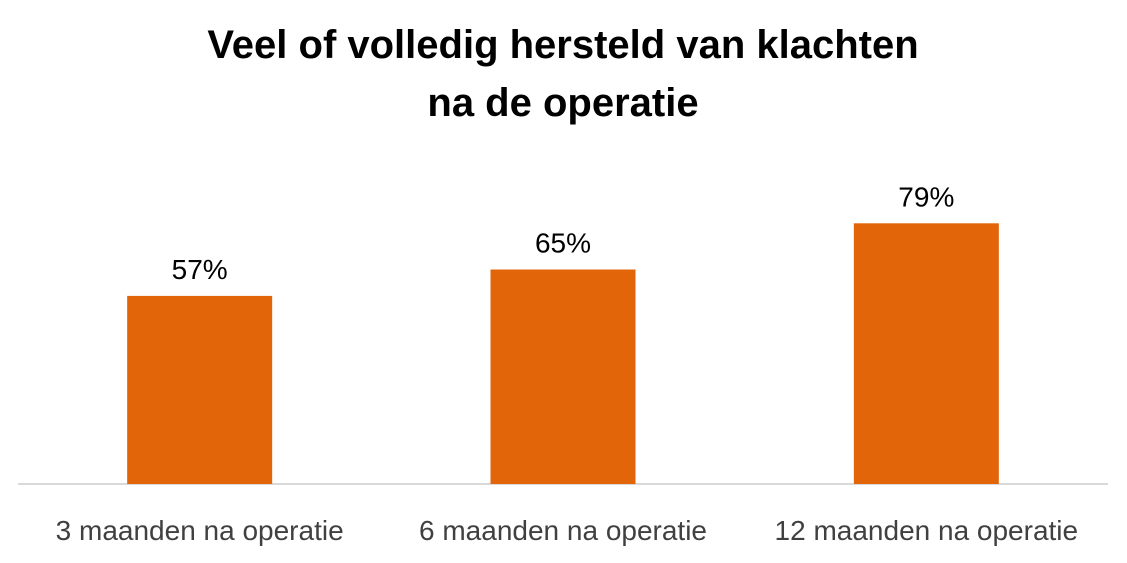 The width and height of the screenshot is (1127, 563). Describe the element at coordinates (563, 530) in the screenshot. I see `x-tick-label-1: 6 maanden na operatie` at that location.